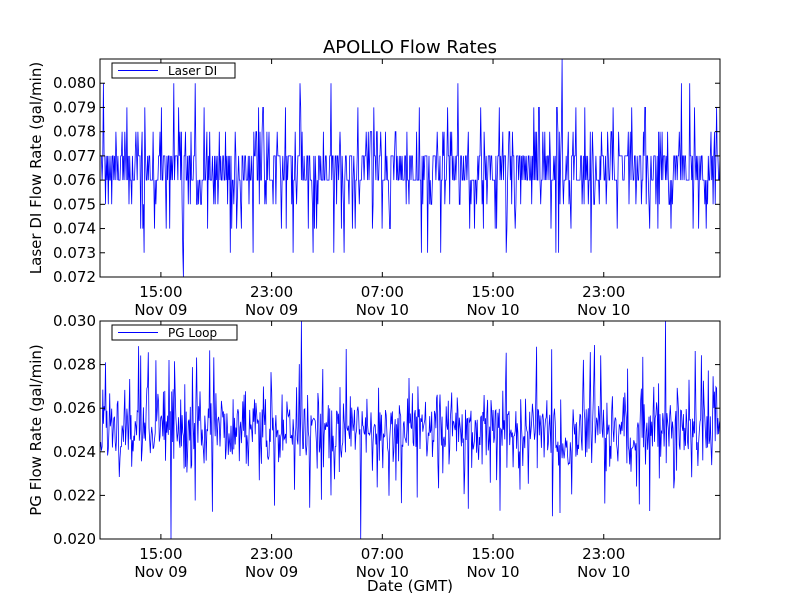 The width and height of the screenshot is (800, 600). Describe the element at coordinates (74, 277) in the screenshot. I see `y-tick-label: 0.072` at that location.